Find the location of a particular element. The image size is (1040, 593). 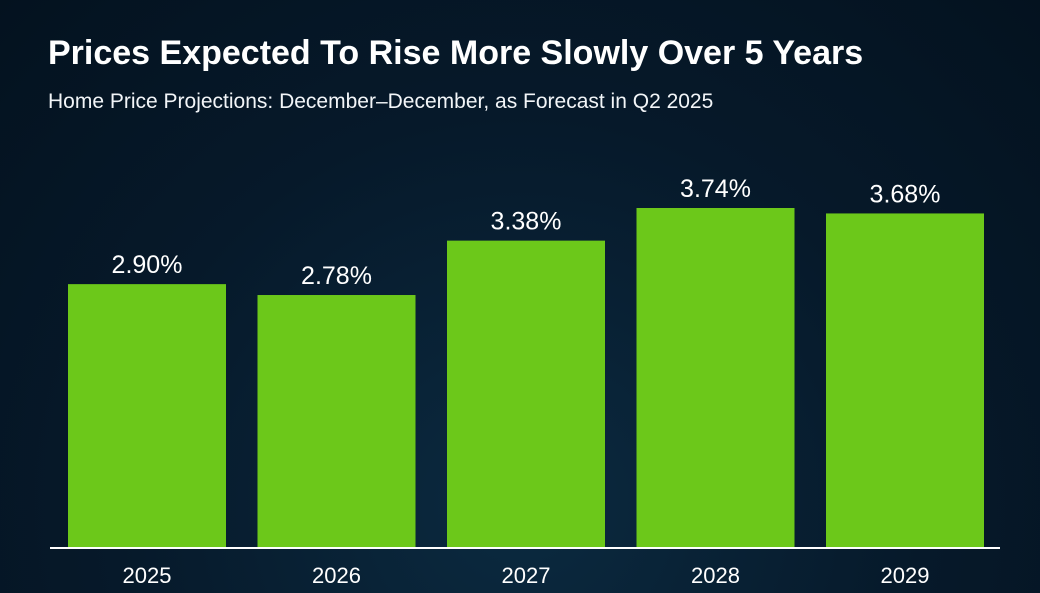

data-label-2028: 3.74% is located at coordinates (715, 189).